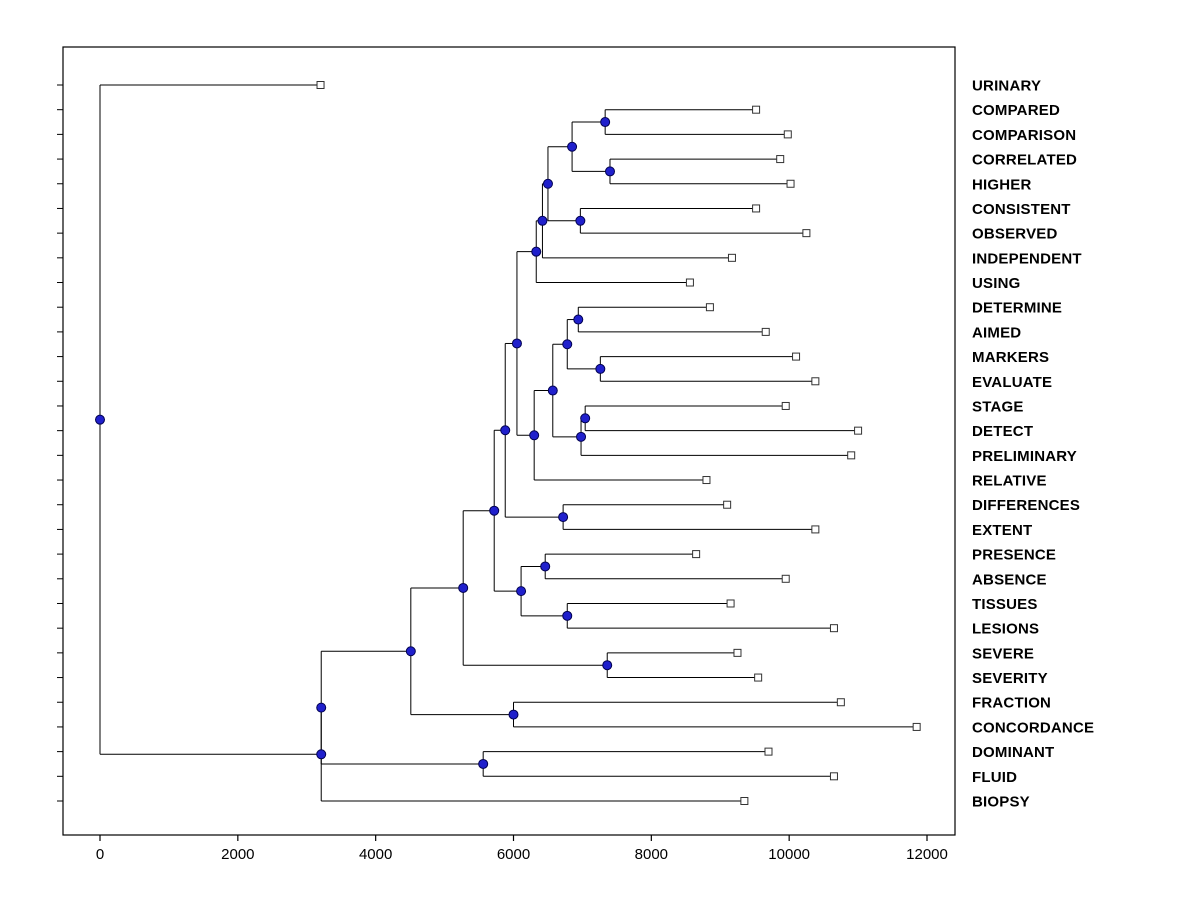 The height and width of the screenshot is (900, 1200). I want to click on leaf-label: SEVERITY, so click(1010, 678).